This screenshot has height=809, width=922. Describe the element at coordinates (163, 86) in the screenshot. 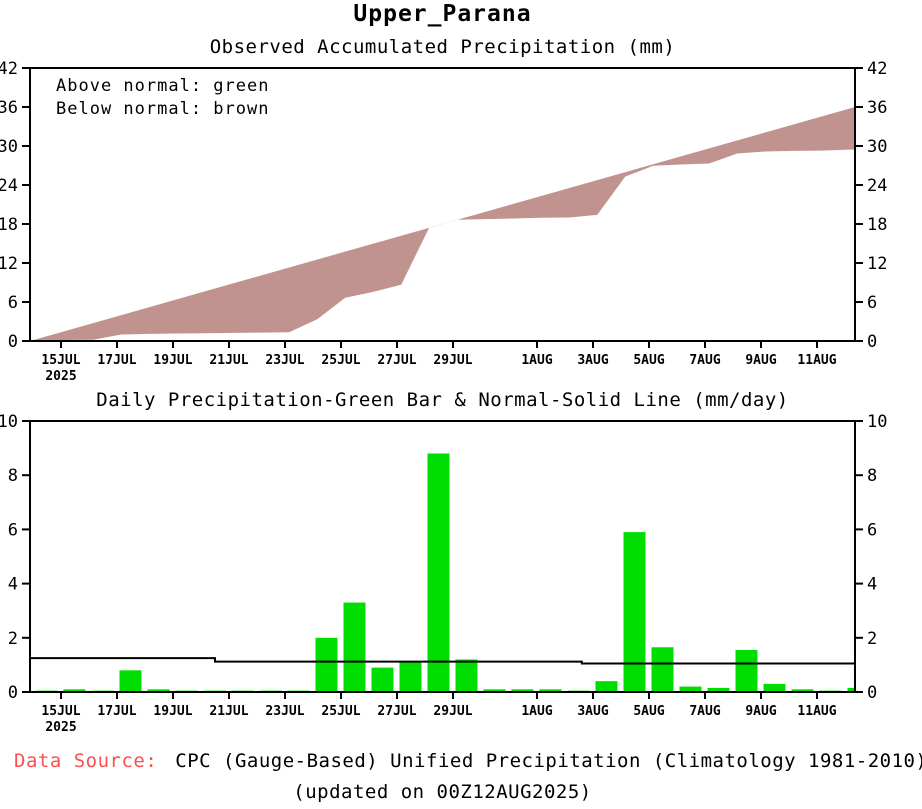

I see `legend-above-normal: Above normal: green` at that location.